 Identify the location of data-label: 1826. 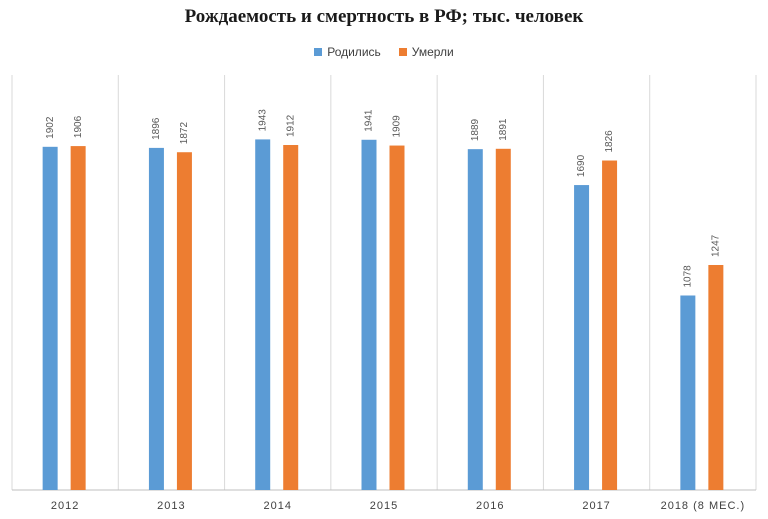
(609, 141).